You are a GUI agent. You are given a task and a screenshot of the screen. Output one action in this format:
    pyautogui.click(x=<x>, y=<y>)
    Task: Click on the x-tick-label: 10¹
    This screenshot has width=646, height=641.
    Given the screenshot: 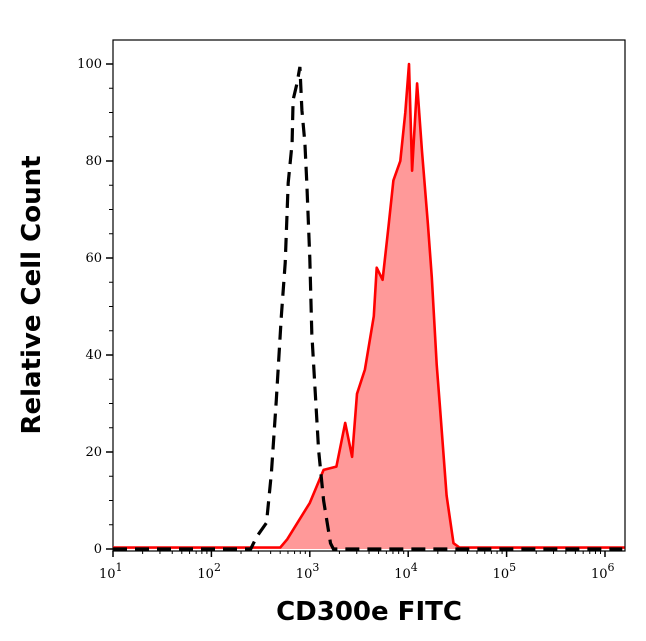 What is the action you would take?
    pyautogui.click(x=111, y=571)
    